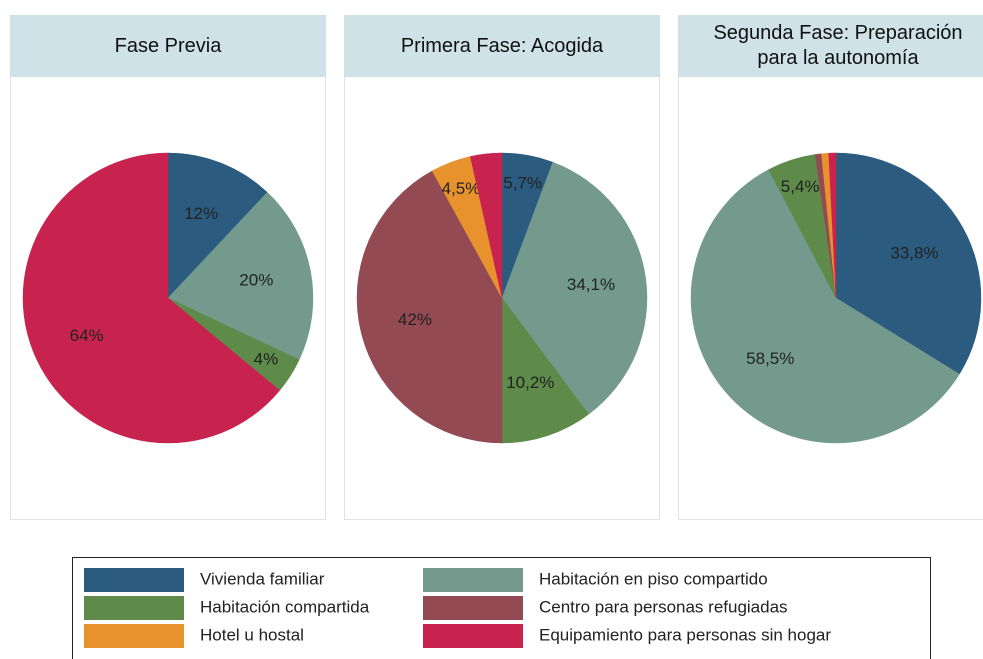  I want to click on data-label: 4%, so click(266, 359).